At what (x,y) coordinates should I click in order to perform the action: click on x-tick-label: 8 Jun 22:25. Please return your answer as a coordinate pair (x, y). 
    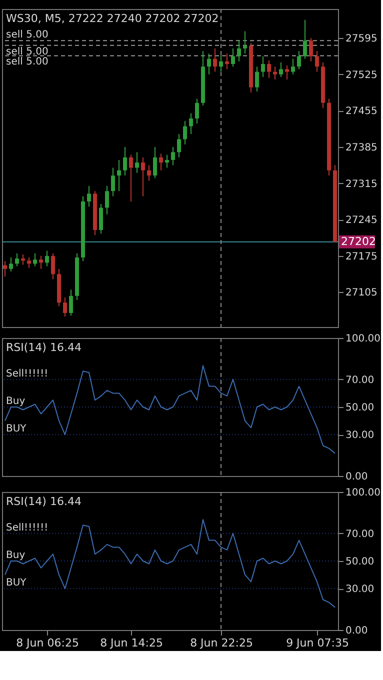
    Looking at the image, I should click on (221, 643).